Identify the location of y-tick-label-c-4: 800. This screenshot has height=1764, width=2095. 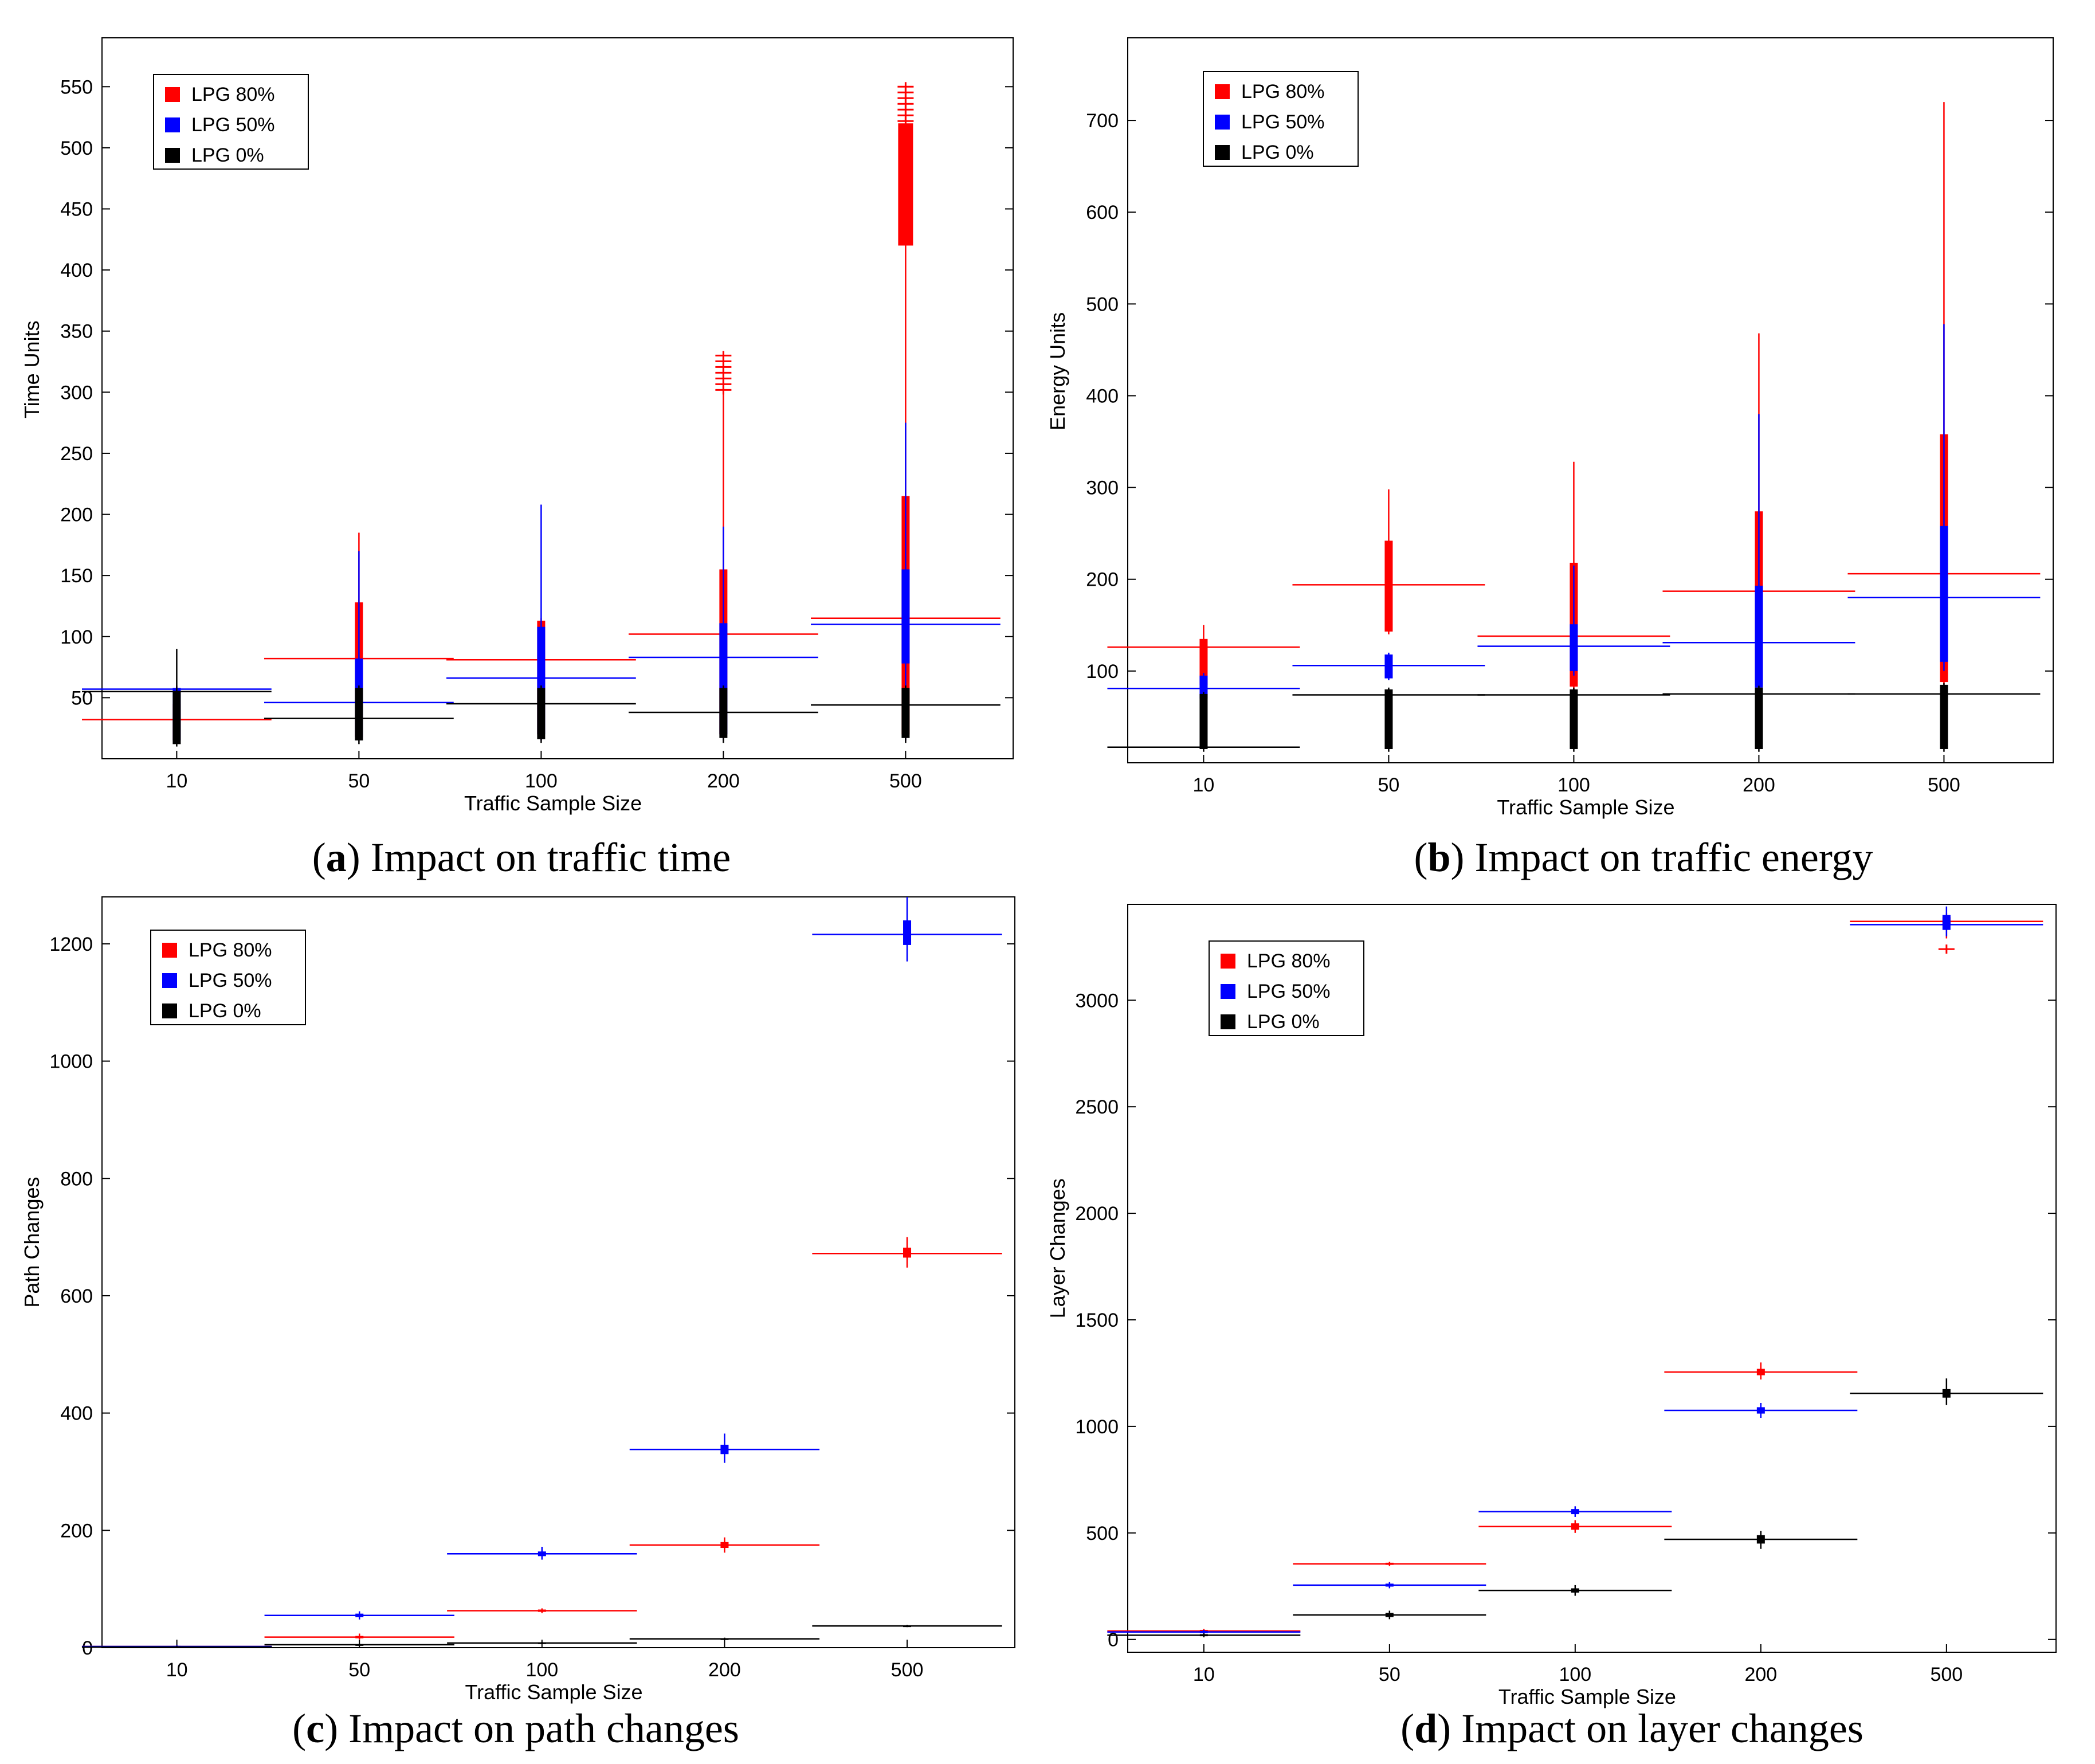
(76, 1179).